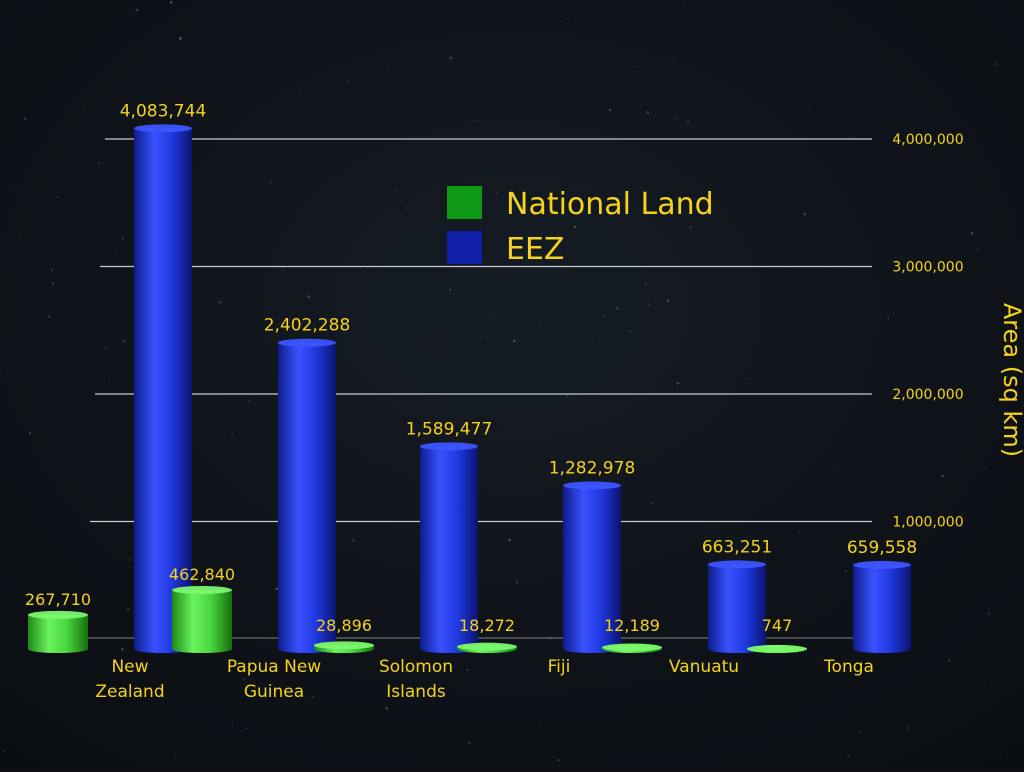 The height and width of the screenshot is (772, 1024). Describe the element at coordinates (163, 111) in the screenshot. I see `data-label-eez: 4,083,744` at that location.